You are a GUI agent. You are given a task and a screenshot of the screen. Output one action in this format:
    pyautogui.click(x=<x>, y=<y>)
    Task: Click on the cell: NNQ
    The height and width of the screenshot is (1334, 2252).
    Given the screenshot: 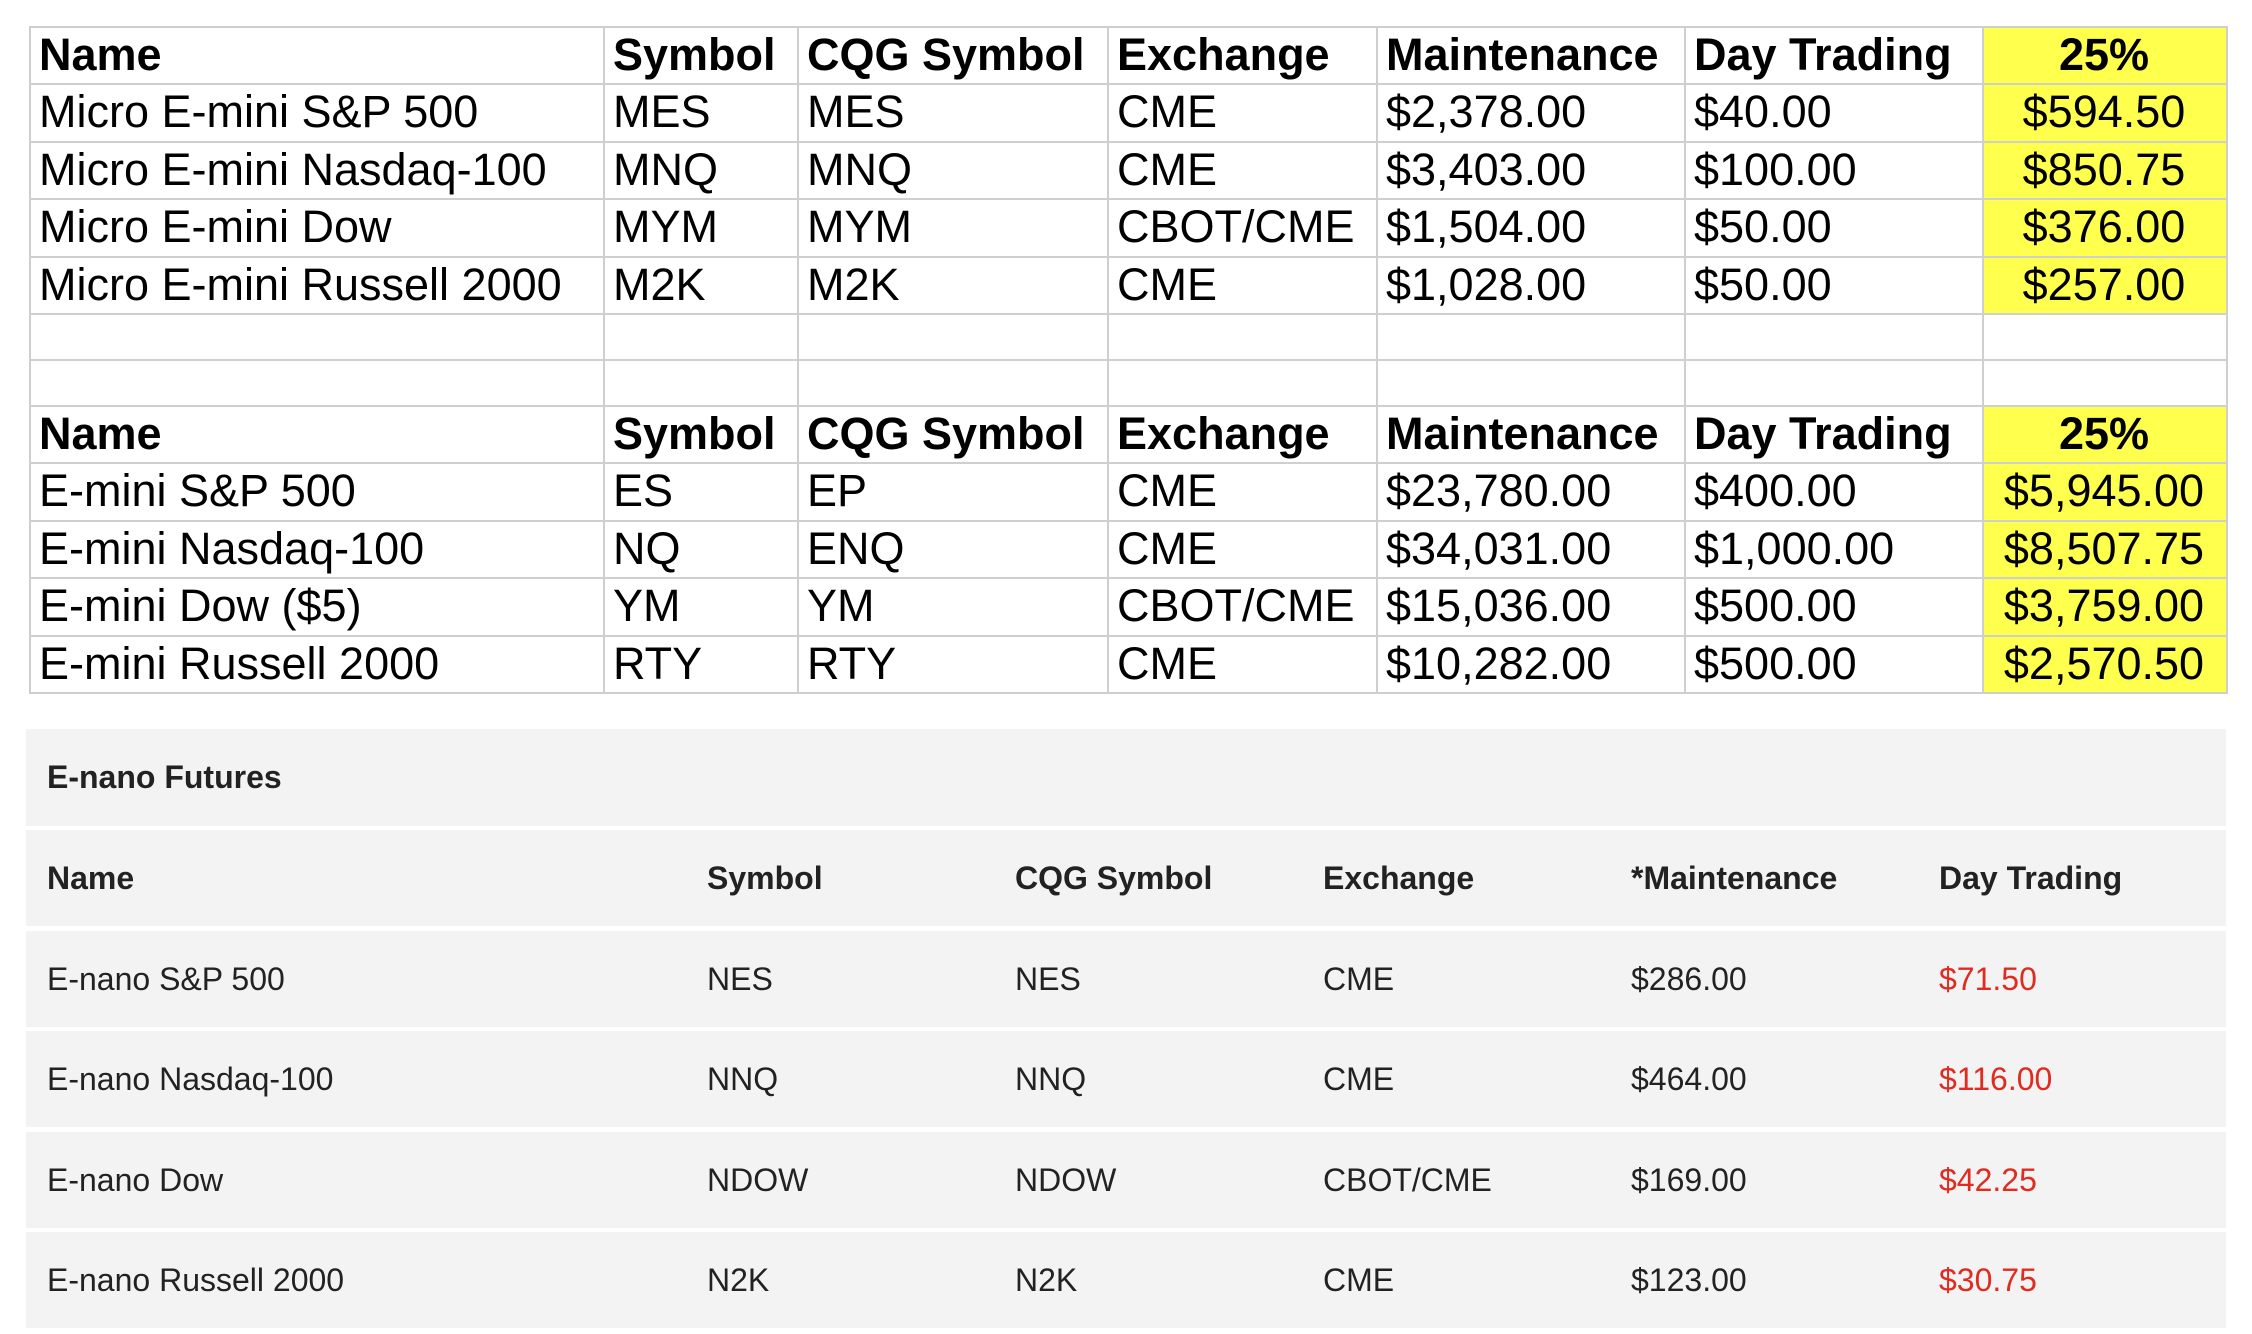 What is the action you would take?
    pyautogui.click(x=1051, y=1078)
    